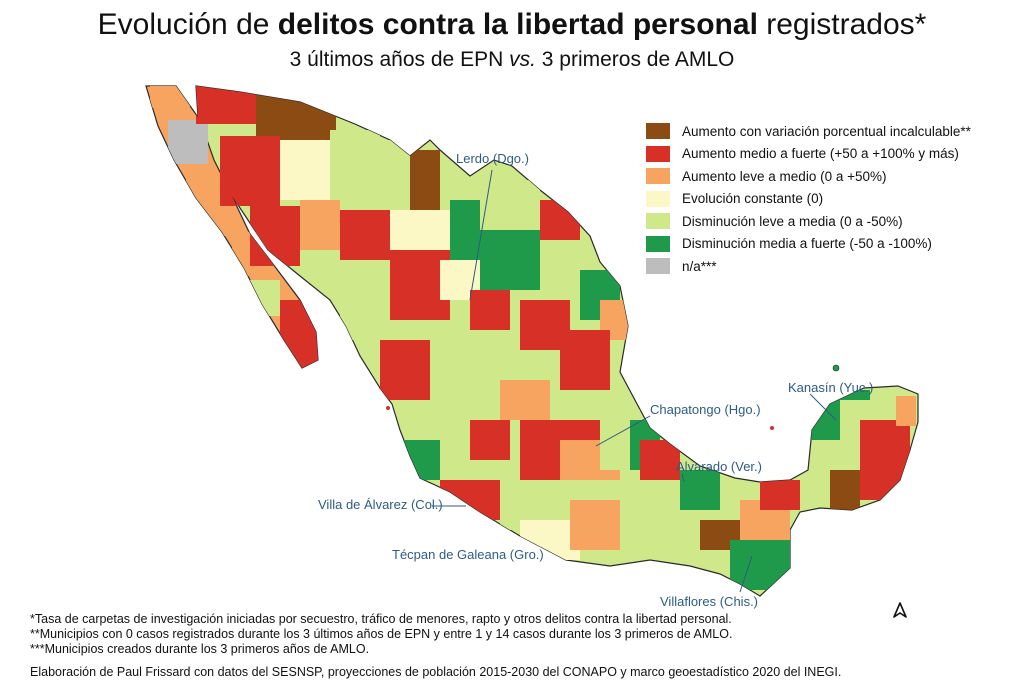 This screenshot has height=688, width=1024. I want to click on title-suffix: registrados*, so click(842, 24).